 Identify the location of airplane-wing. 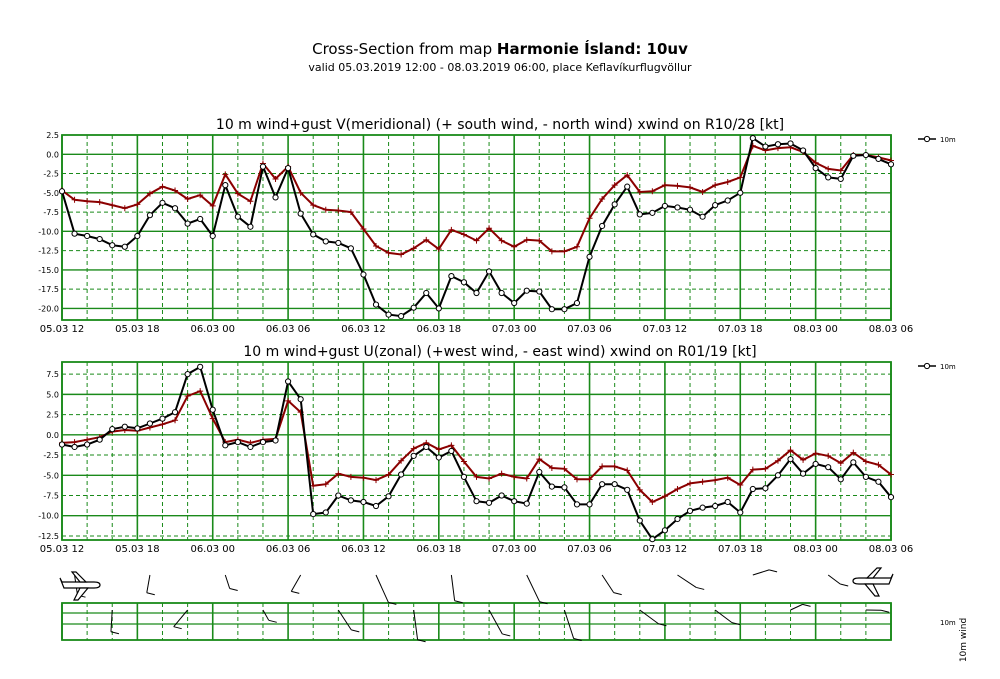
(80, 586).